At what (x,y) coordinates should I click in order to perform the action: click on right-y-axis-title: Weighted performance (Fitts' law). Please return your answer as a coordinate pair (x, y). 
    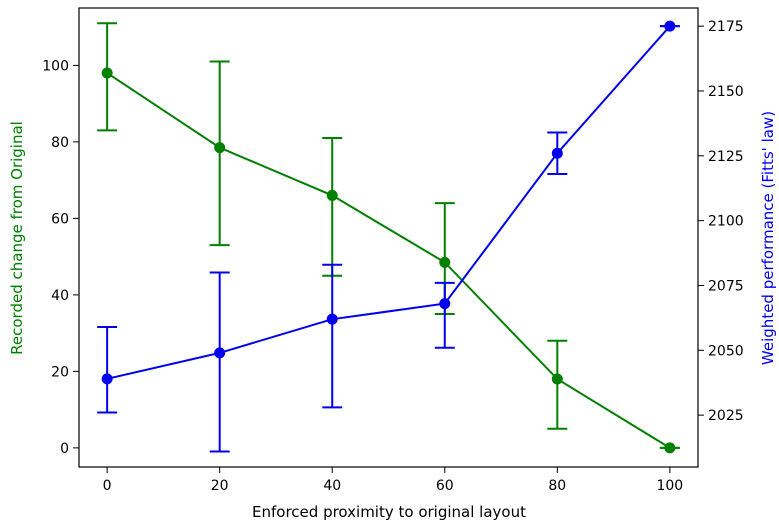
    Looking at the image, I should click on (768, 238).